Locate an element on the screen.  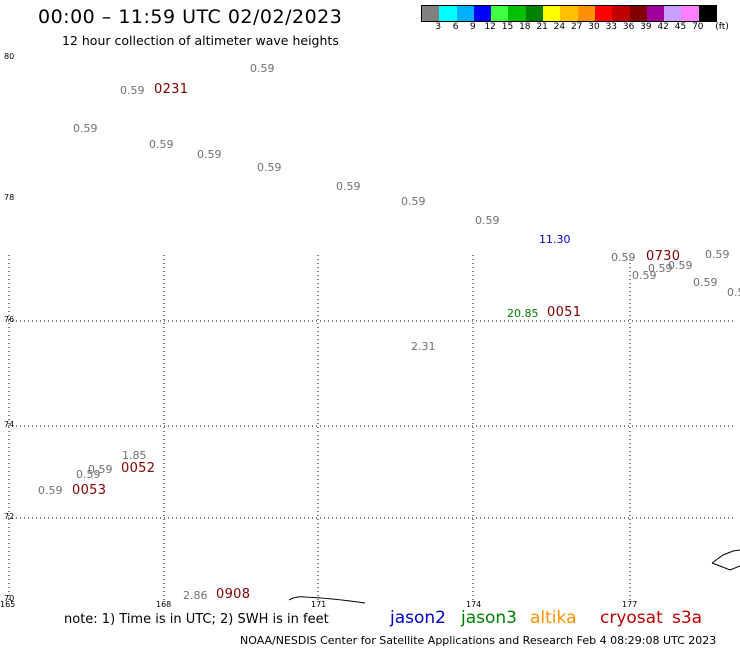
latitude-label: 72 is located at coordinates (9, 516).